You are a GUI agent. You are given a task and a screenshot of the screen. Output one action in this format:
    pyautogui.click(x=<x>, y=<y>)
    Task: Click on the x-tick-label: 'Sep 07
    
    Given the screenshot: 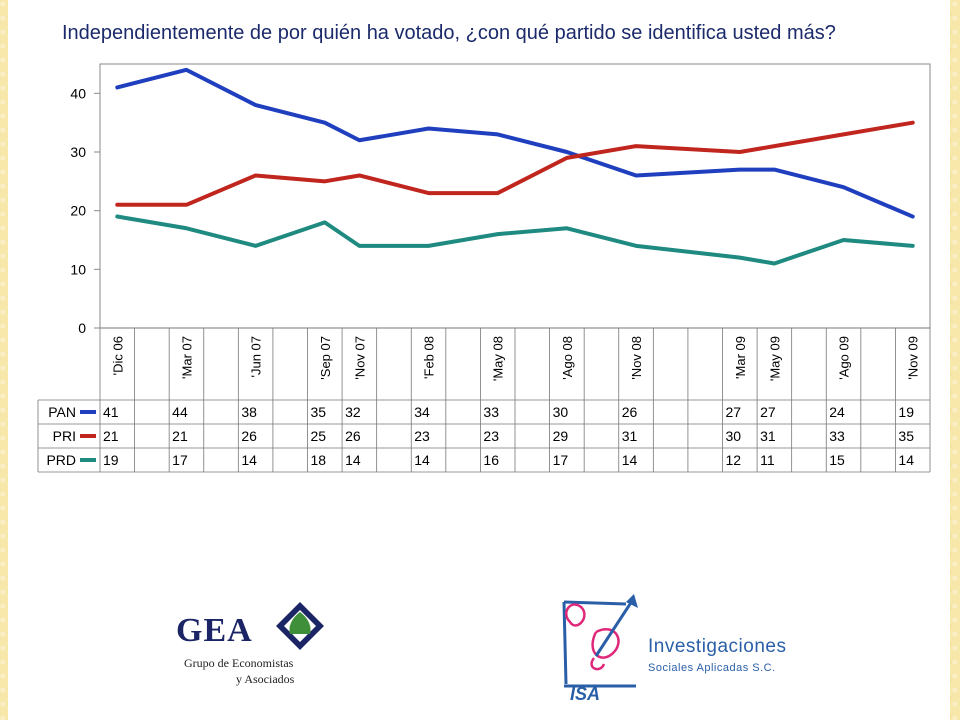 What is the action you would take?
    pyautogui.click(x=325, y=358)
    